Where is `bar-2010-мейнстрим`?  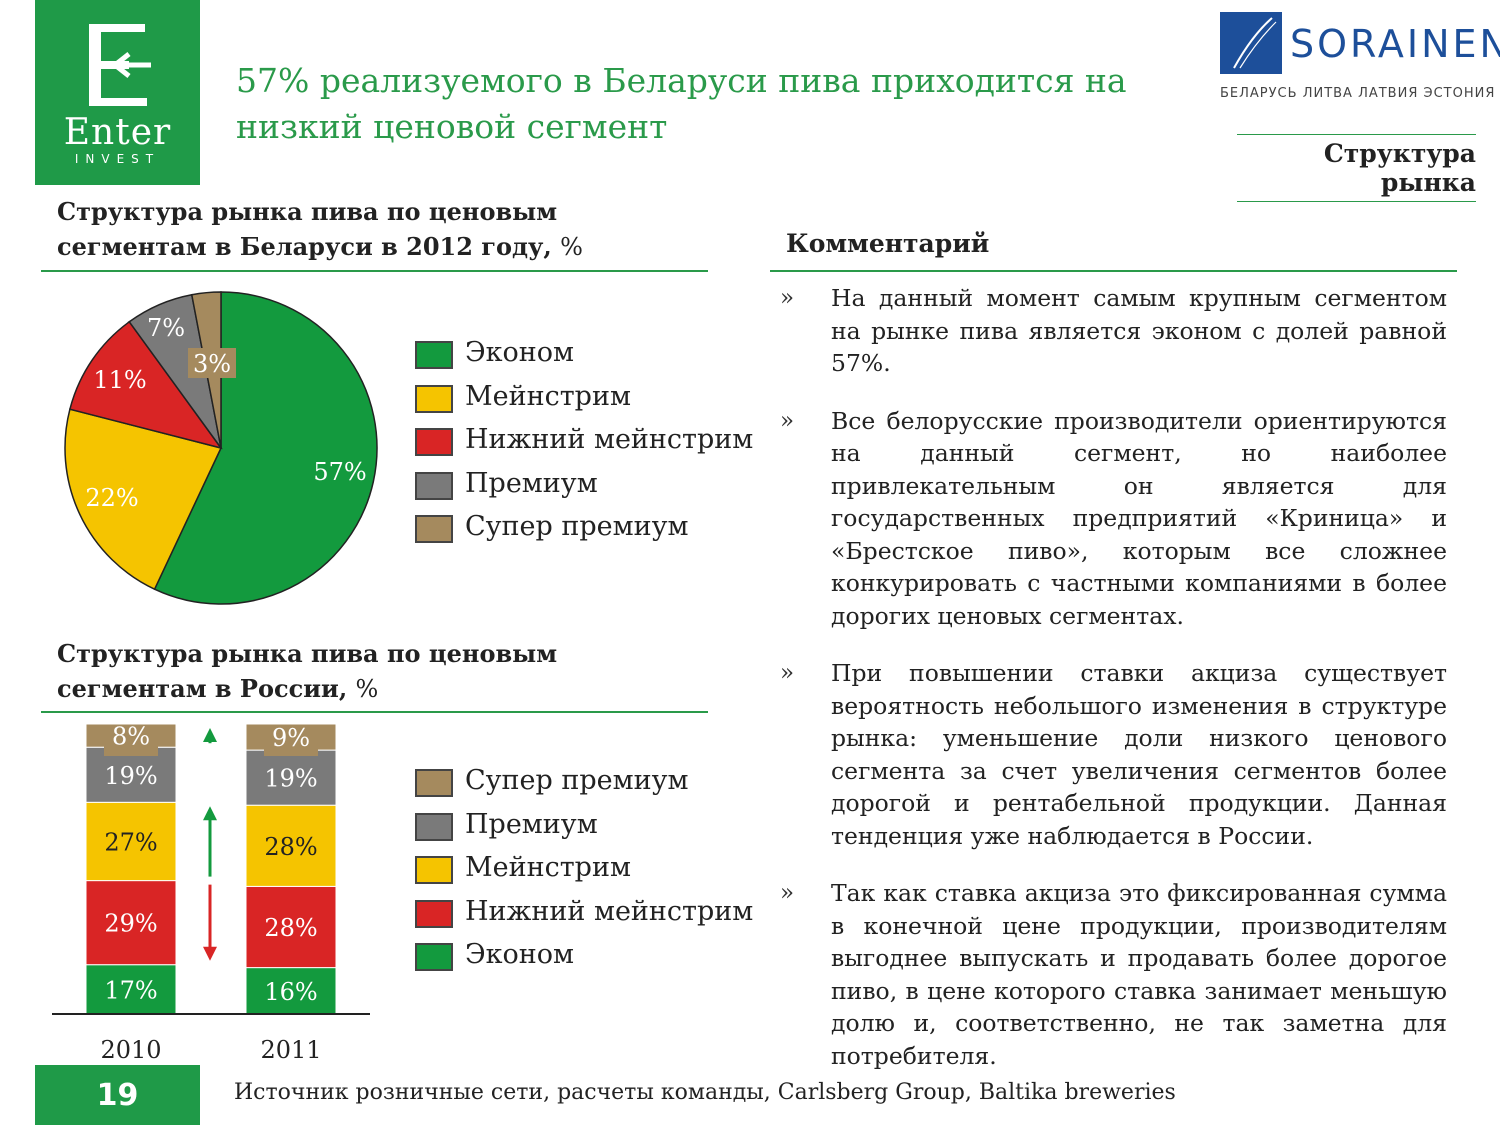 bar-2010-мейнстрим is located at coordinates (131, 841).